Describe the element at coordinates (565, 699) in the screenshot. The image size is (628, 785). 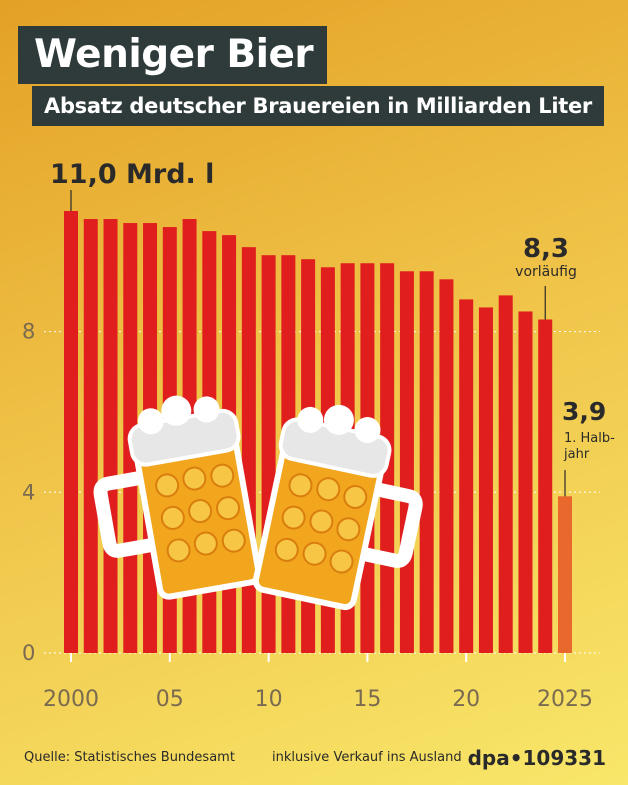
I see `x-tick-label: 2025` at that location.